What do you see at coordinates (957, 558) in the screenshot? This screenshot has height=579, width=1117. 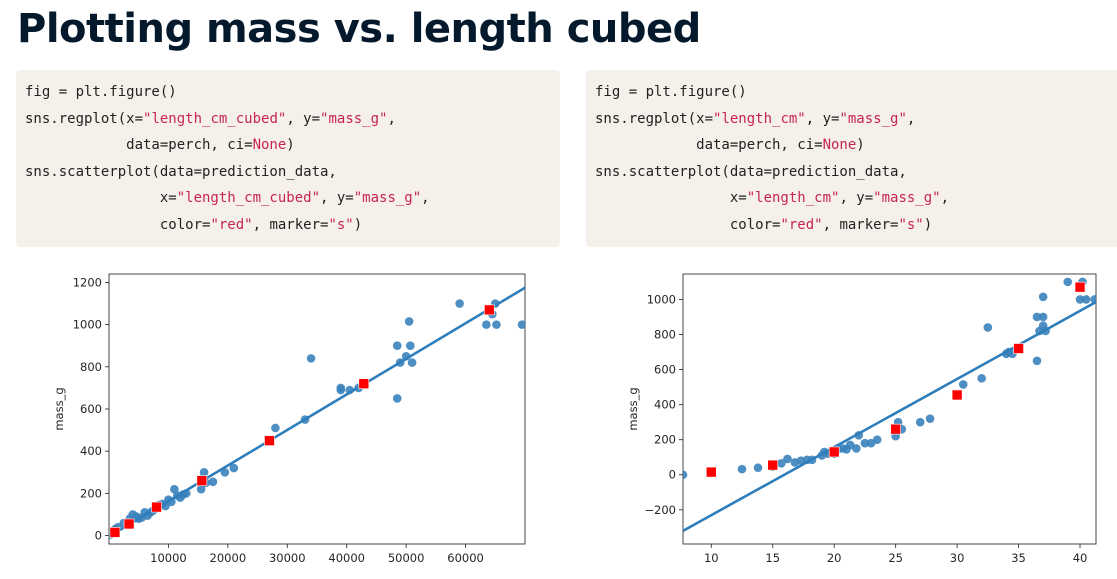 I see `x-tick-label: 30` at bounding box center [957, 558].